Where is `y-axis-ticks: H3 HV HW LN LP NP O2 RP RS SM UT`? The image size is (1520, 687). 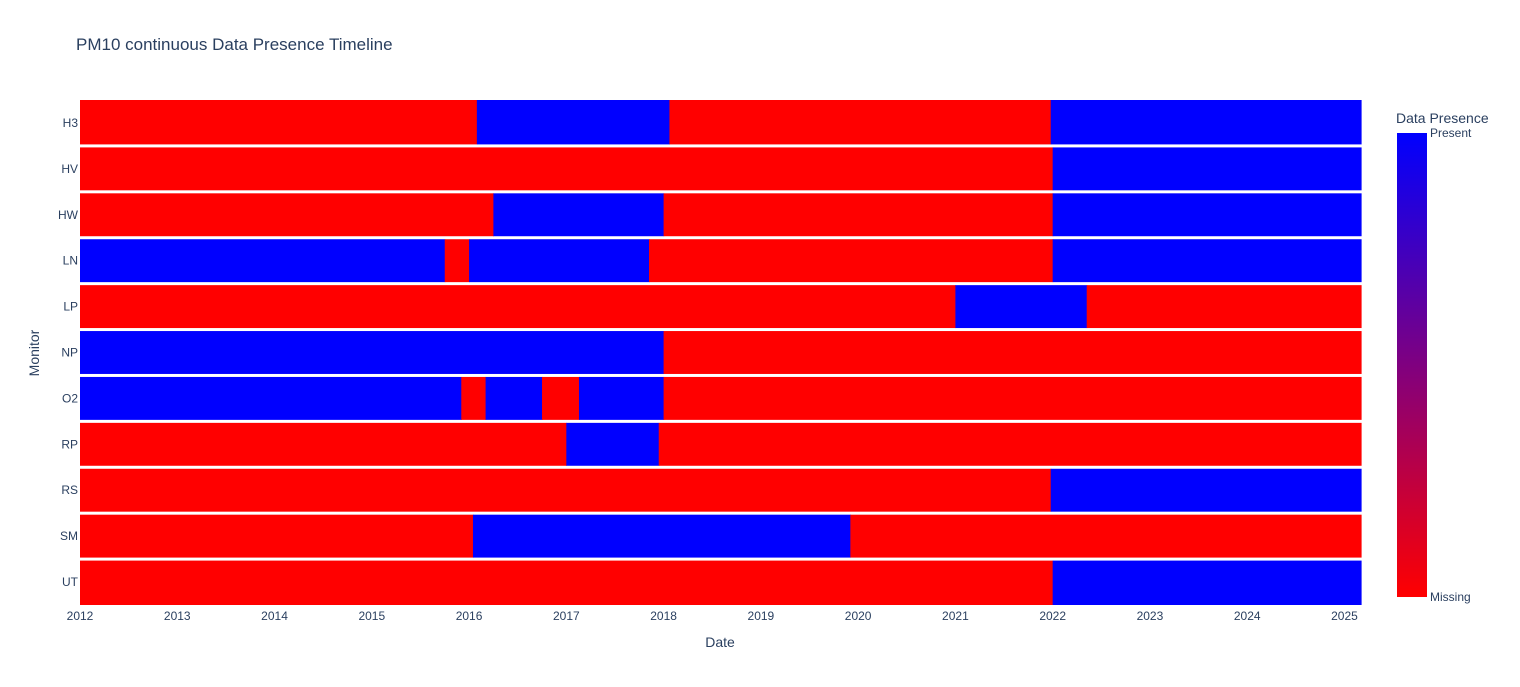
y-axis-ticks: H3 HV HW LN LP NP O2 RP RS SM UT is located at coordinates (68, 352).